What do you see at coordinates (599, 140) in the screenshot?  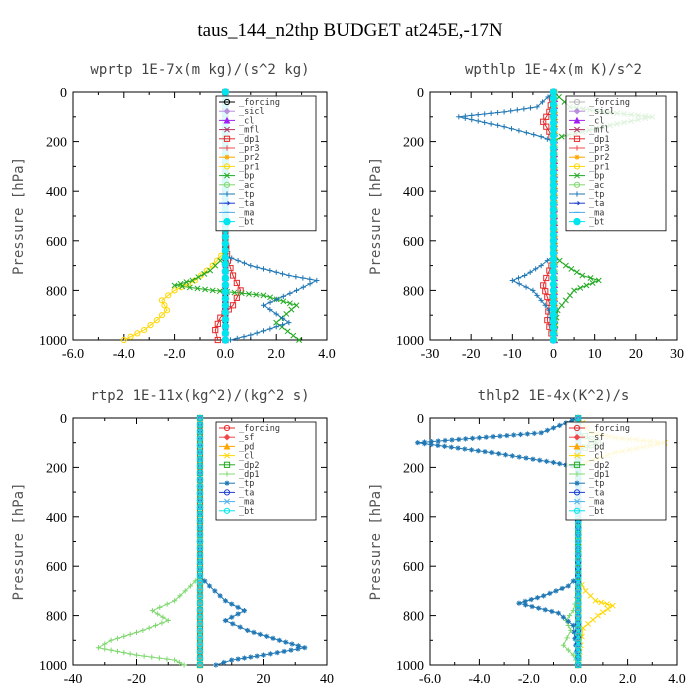 I see `legend-label: _dp1` at bounding box center [599, 140].